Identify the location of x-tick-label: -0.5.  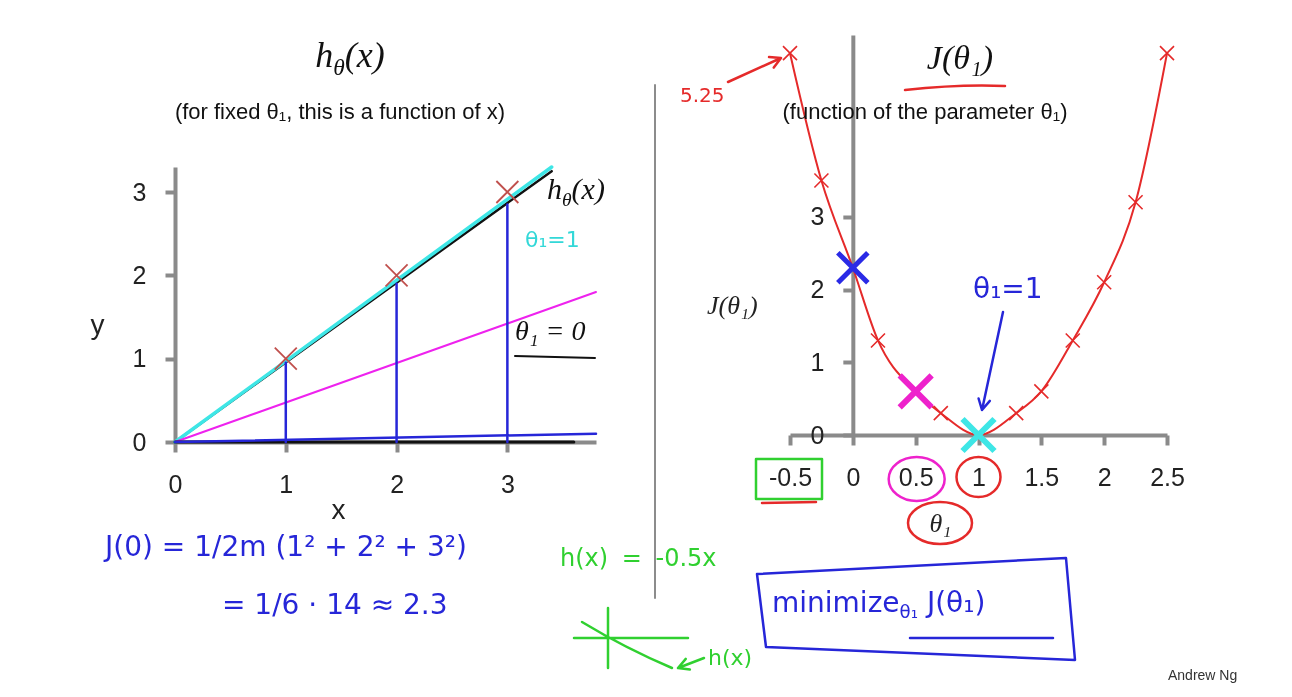
(790, 476).